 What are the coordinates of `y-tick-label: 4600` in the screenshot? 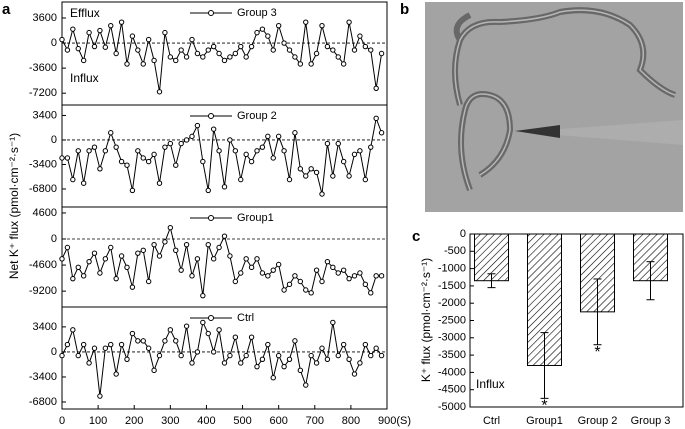 It's located at (45, 213).